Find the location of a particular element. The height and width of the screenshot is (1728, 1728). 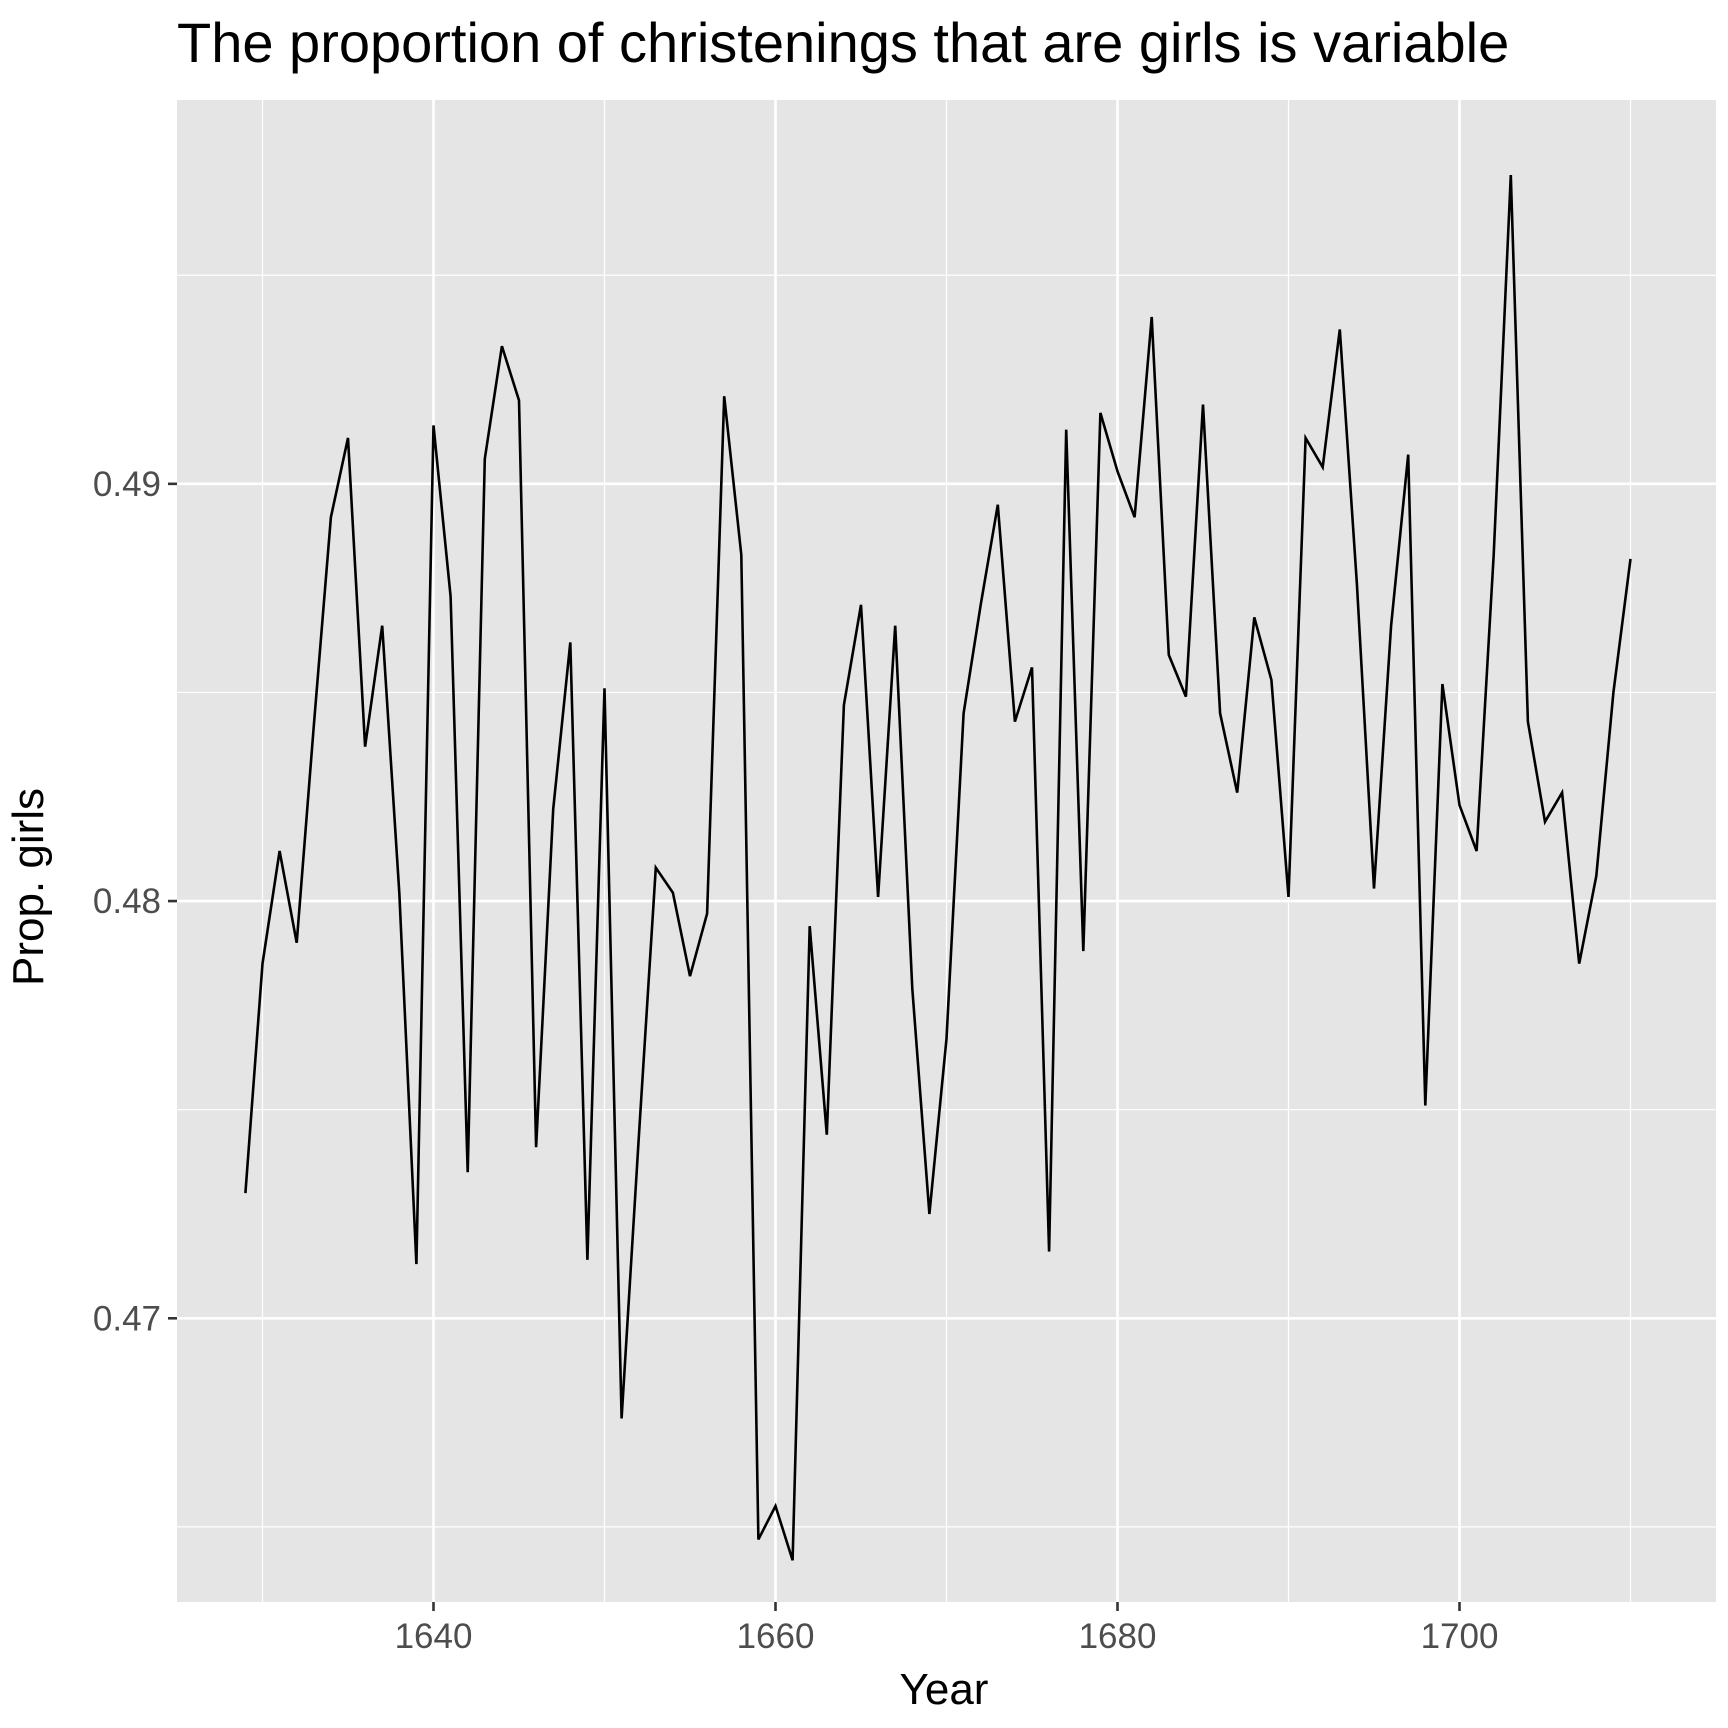

y-tick-label: 0.48 is located at coordinates (127, 901).